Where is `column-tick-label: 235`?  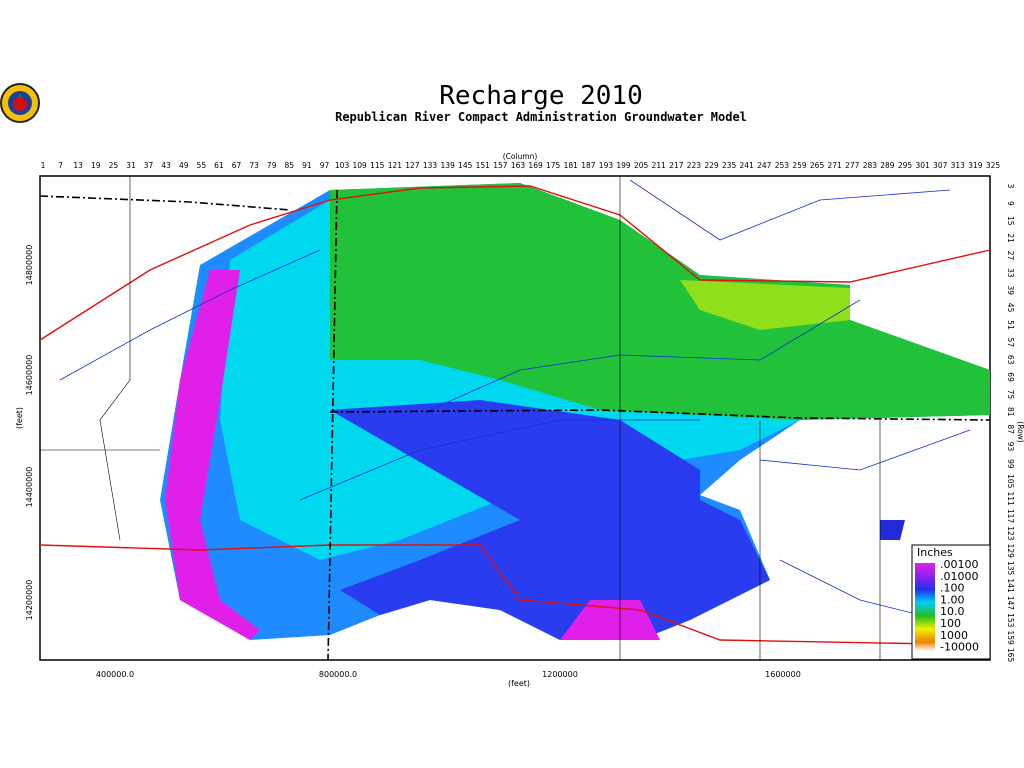 column-tick-label: 235 is located at coordinates (729, 165).